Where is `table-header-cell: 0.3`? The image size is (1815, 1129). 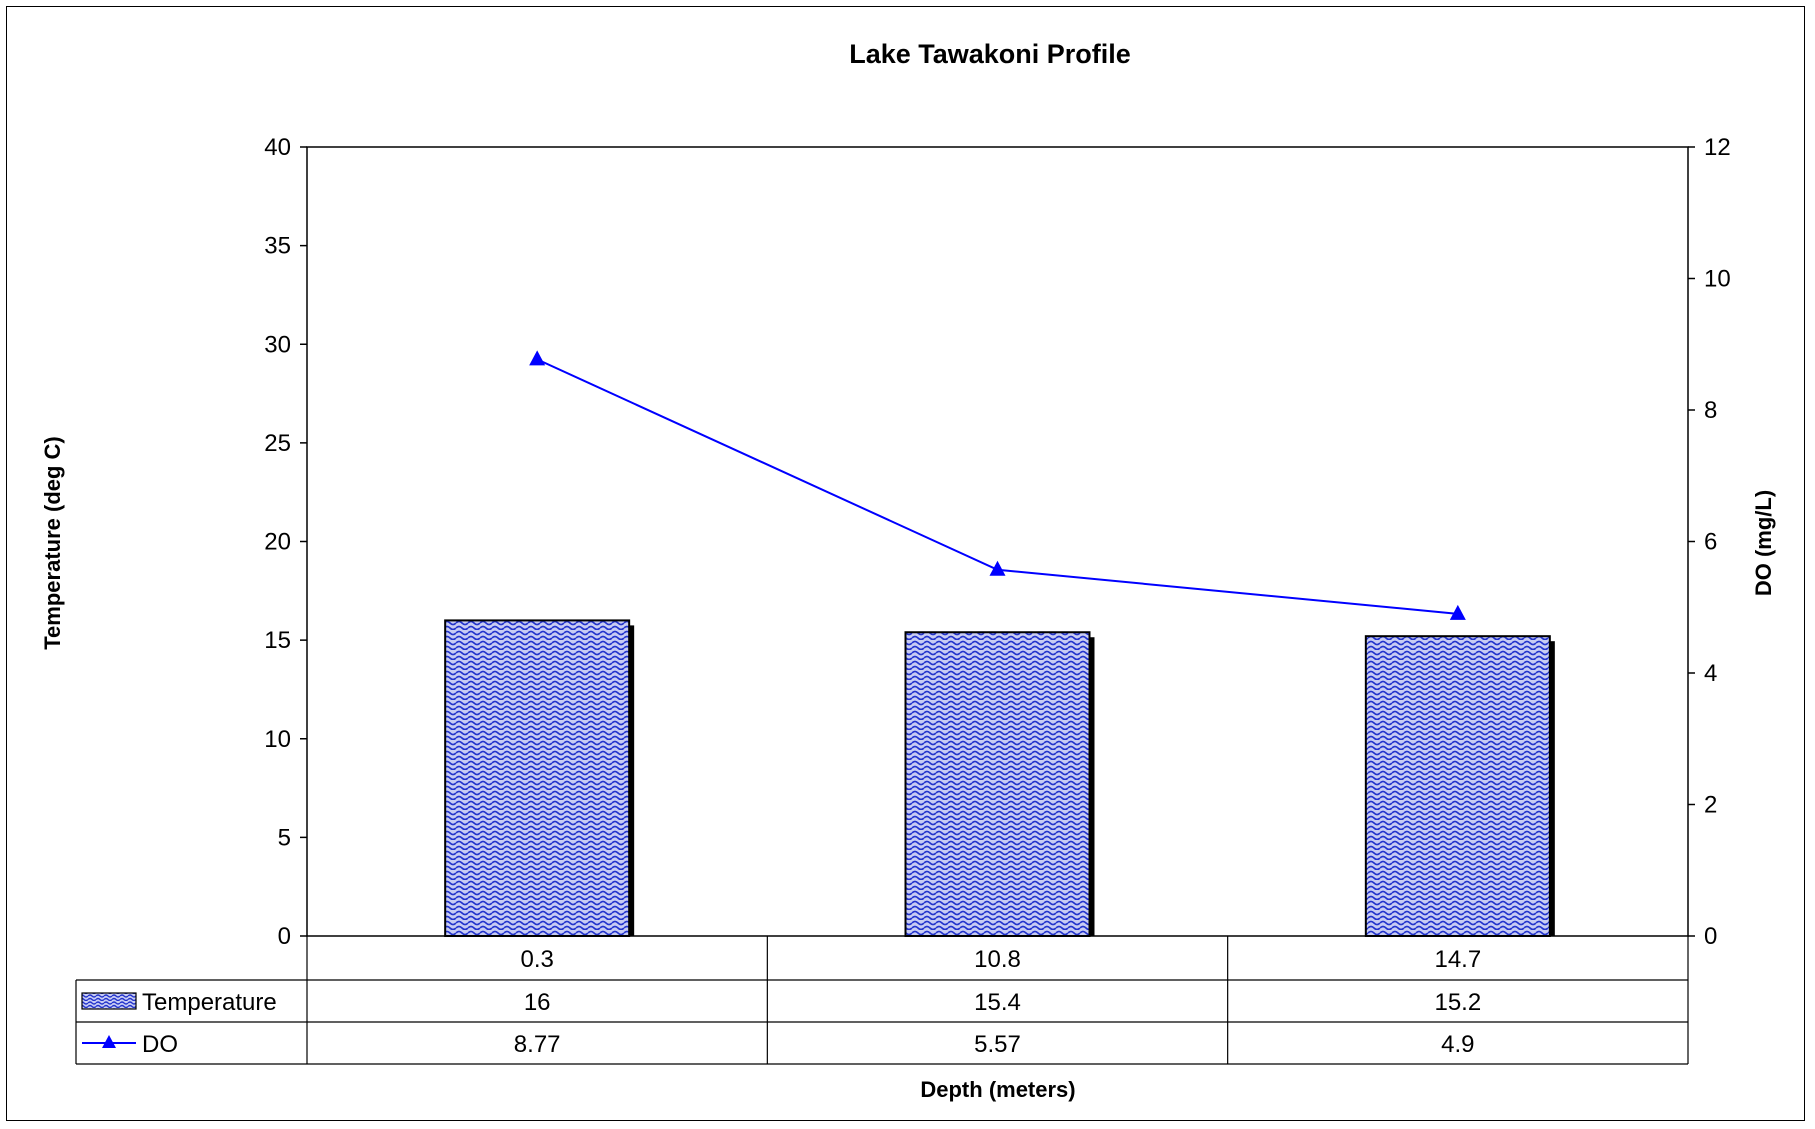 table-header-cell: 0.3 is located at coordinates (536, 959).